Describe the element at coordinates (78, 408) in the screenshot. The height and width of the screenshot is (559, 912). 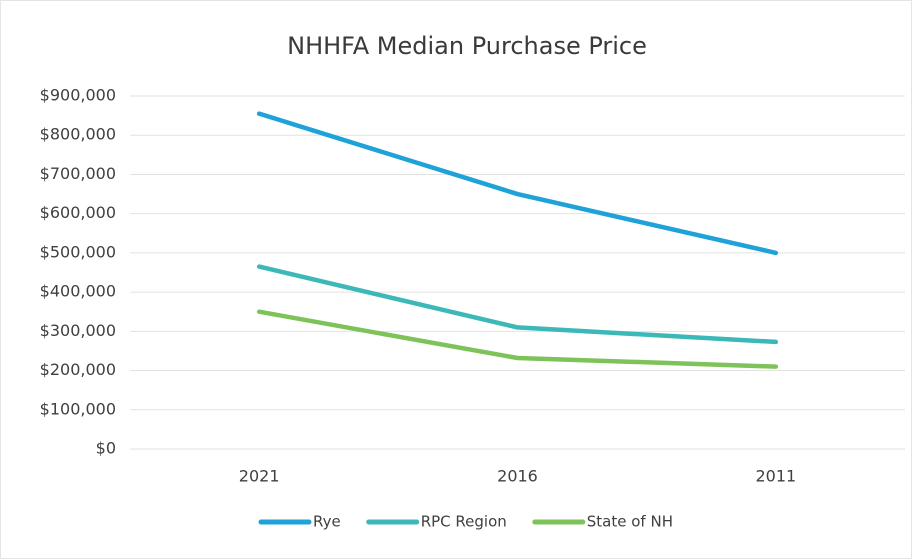
I see `y-tick-label: $100,000` at that location.